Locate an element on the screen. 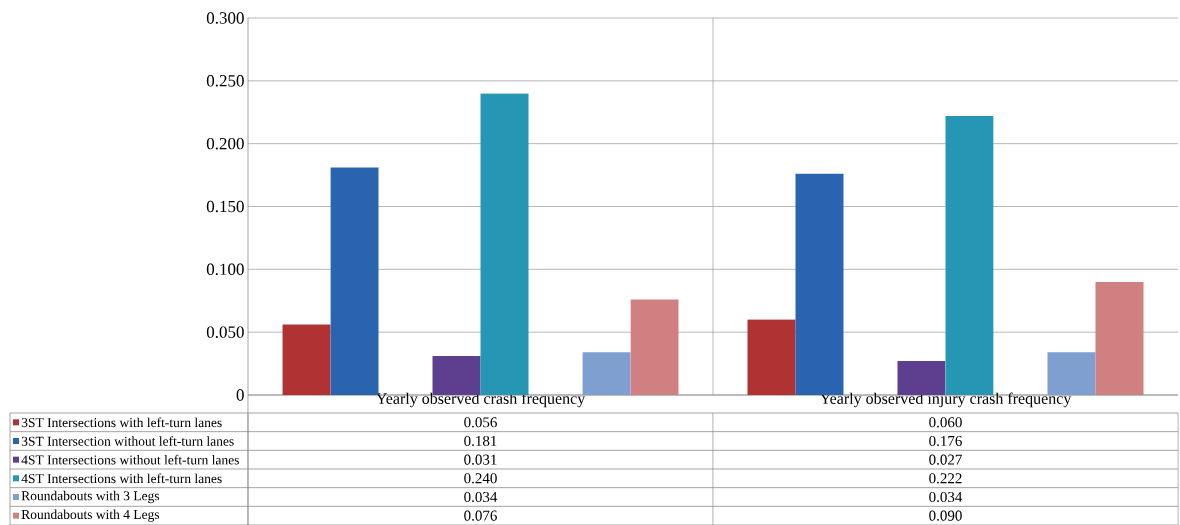 This screenshot has width=1180, height=525. data-label: 0.027 is located at coordinates (945, 459).